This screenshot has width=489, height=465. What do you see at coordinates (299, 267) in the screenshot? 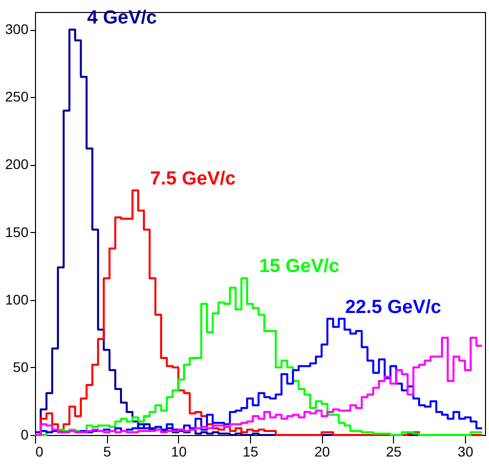
I see `series-label: 15 GeV/c` at bounding box center [299, 267].